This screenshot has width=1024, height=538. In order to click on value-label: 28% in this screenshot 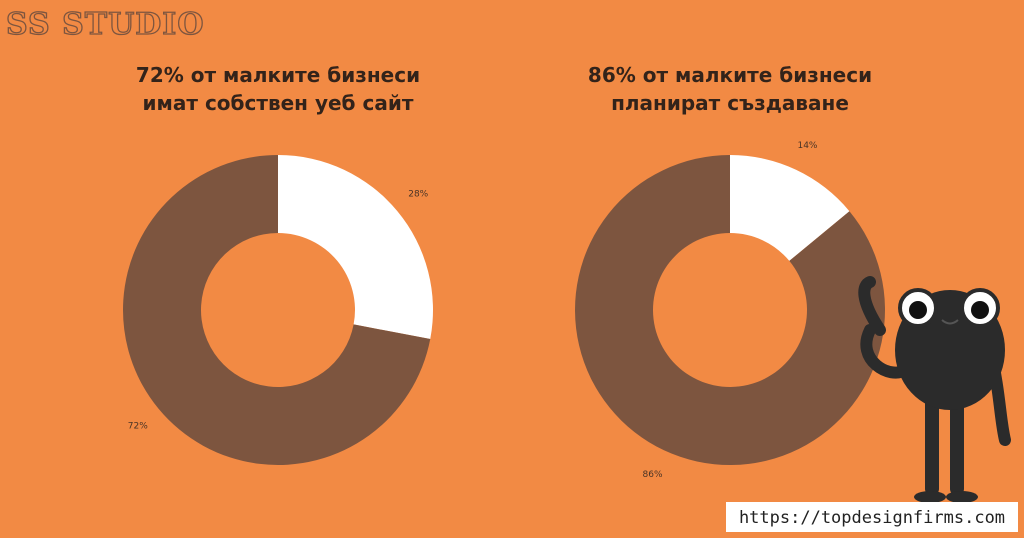, I will do `click(418, 194)`.